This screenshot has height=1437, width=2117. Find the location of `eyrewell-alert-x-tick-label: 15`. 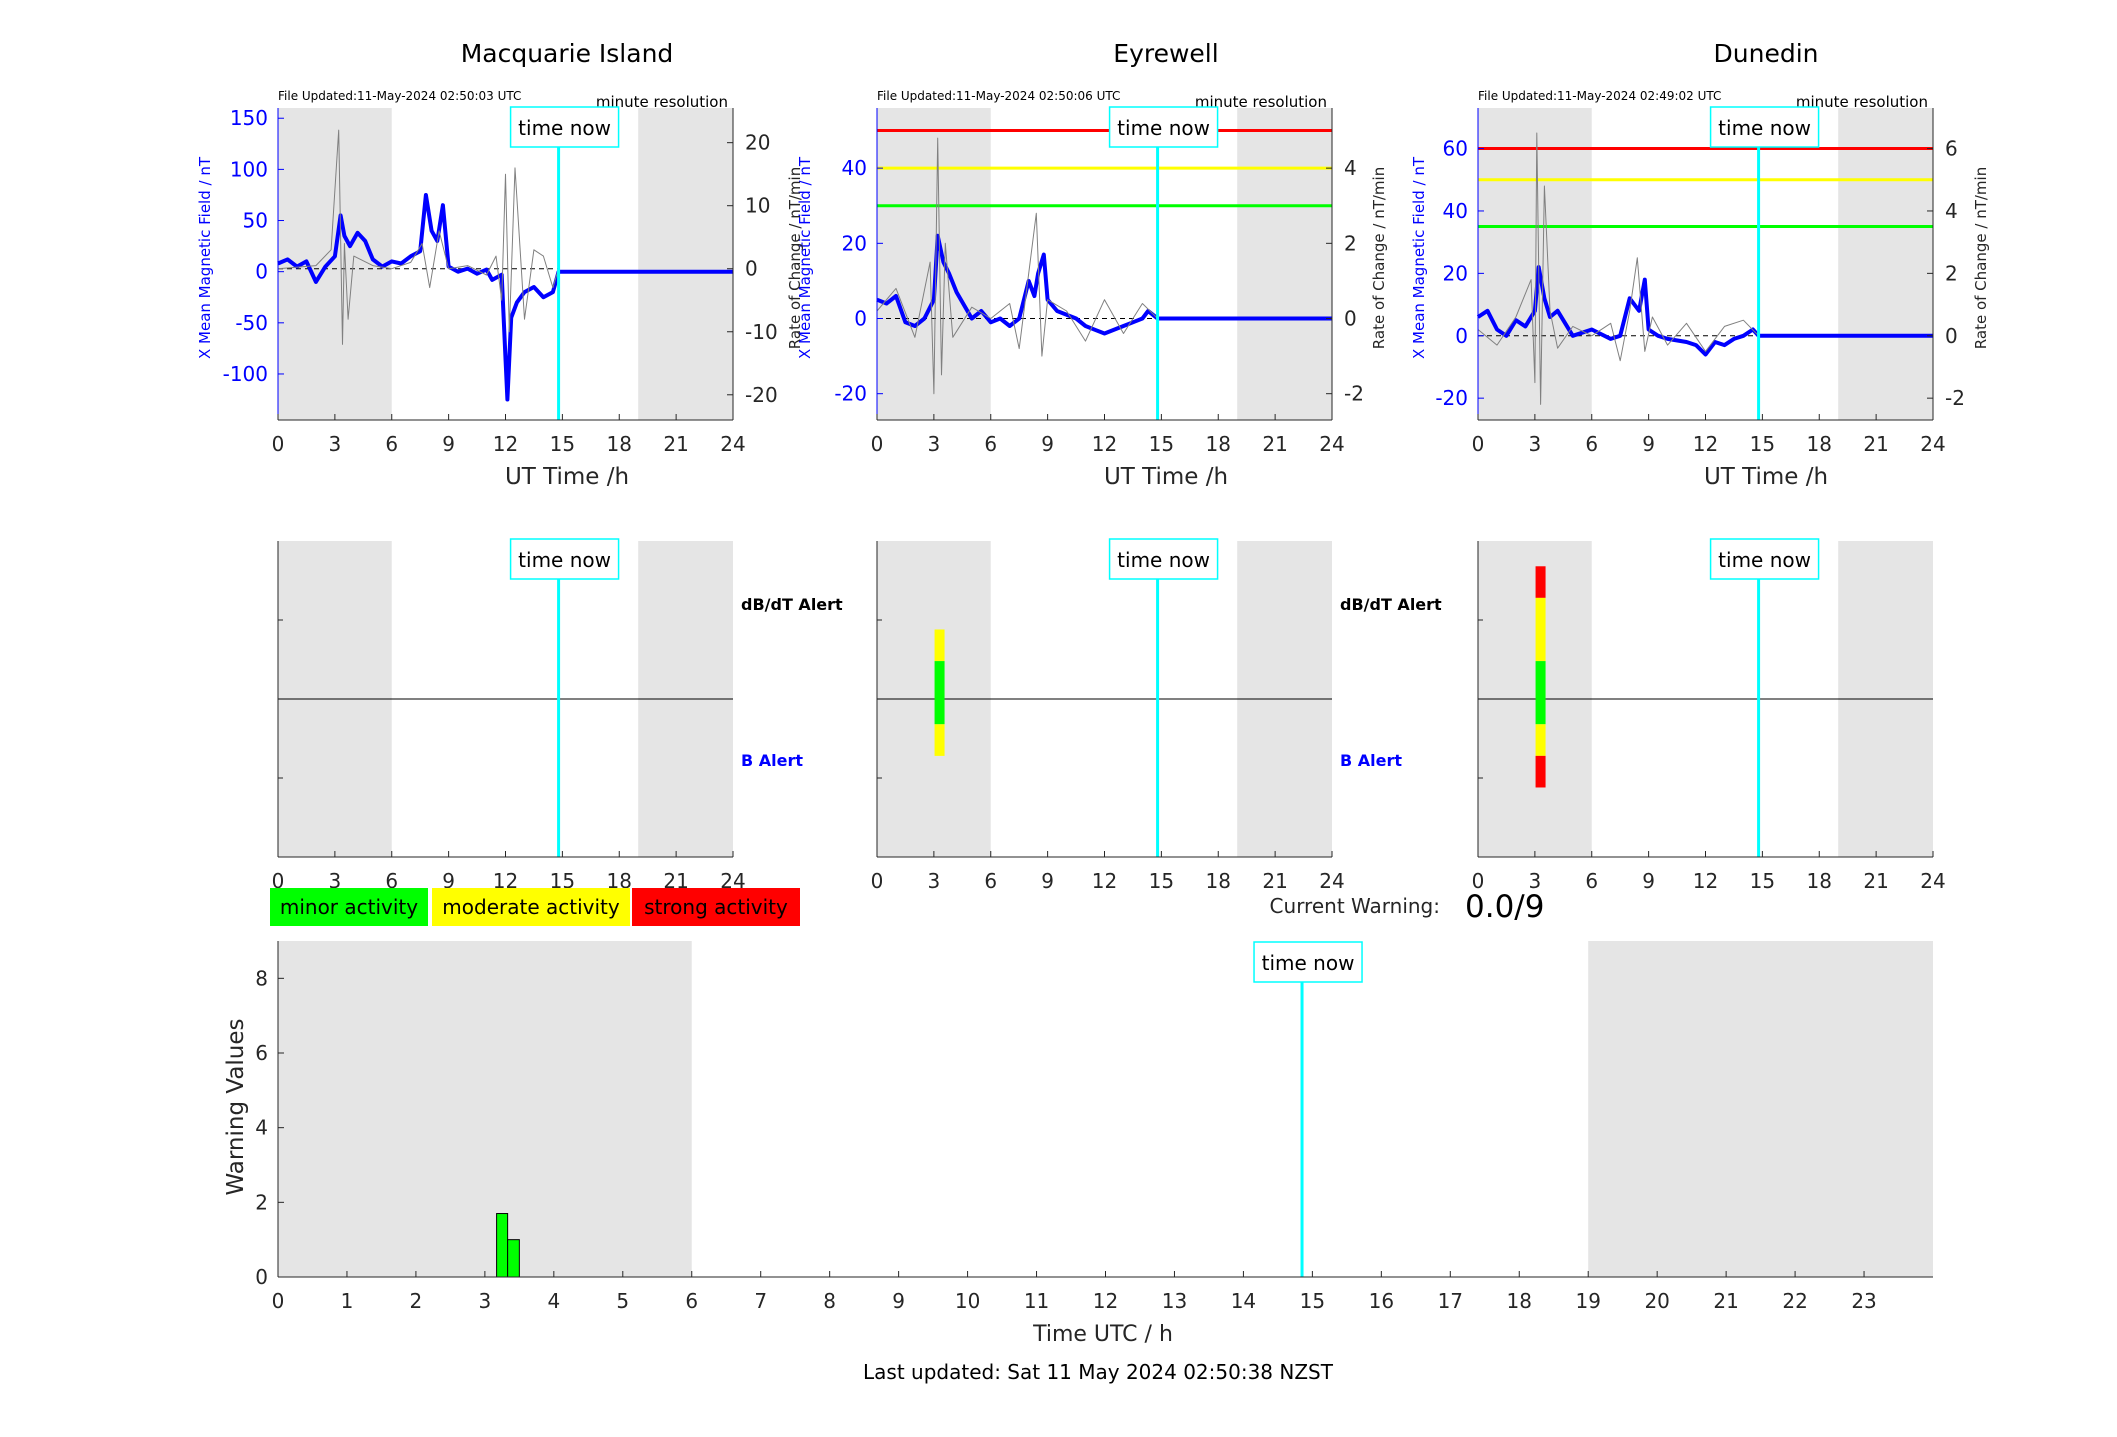

eyrewell-alert-x-tick-label: 15 is located at coordinates (1161, 881).